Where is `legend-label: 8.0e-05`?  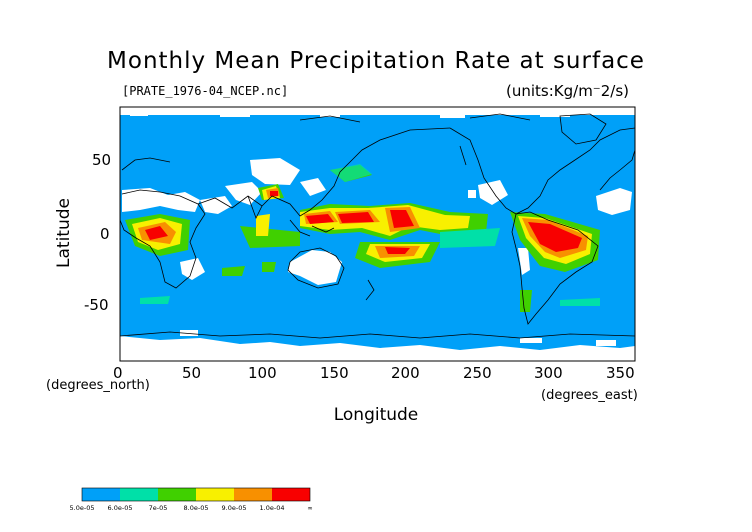
legend-label: 8.0e-05 is located at coordinates (196, 508).